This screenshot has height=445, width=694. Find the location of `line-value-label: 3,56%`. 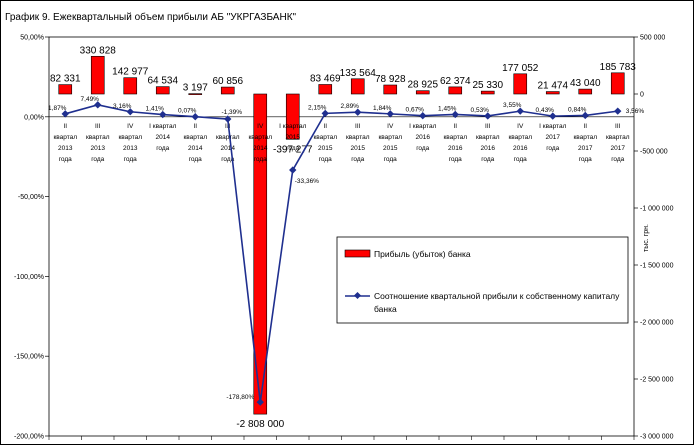

line-value-label: 3,56% is located at coordinates (635, 111).